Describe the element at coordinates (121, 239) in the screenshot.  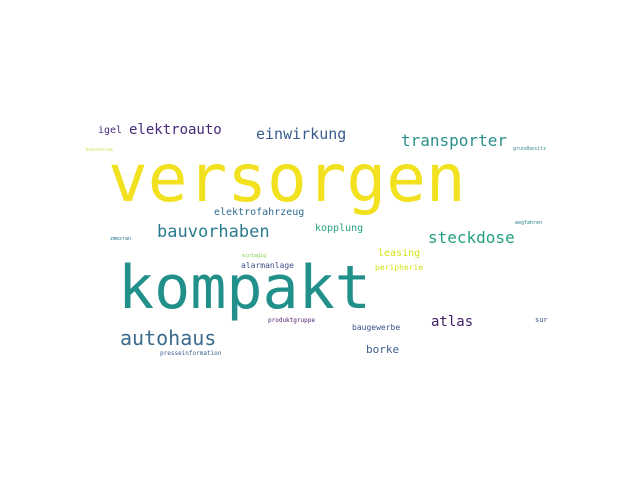
I see `word-zmexran: zmexran` at that location.